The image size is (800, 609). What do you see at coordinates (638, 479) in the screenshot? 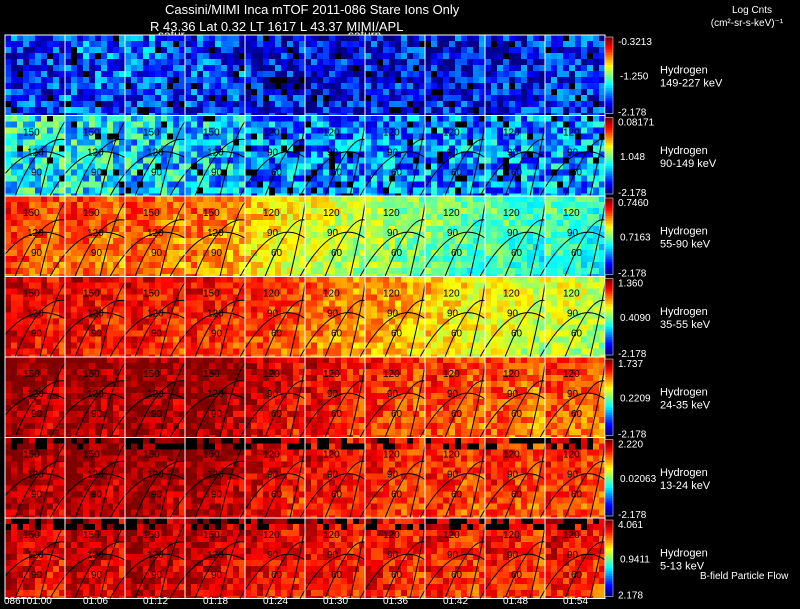
I see `colorbar-mid-label: 0.02063` at bounding box center [638, 479].